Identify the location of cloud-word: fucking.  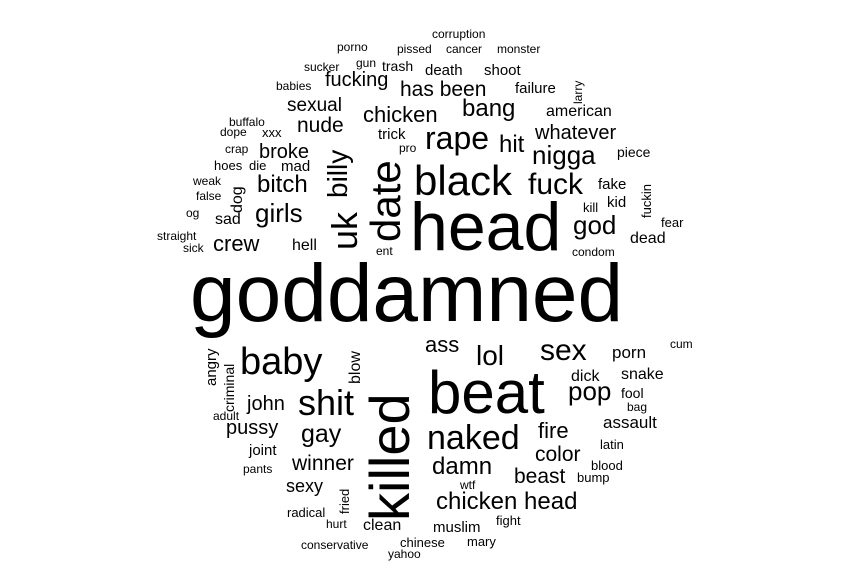
(357, 80).